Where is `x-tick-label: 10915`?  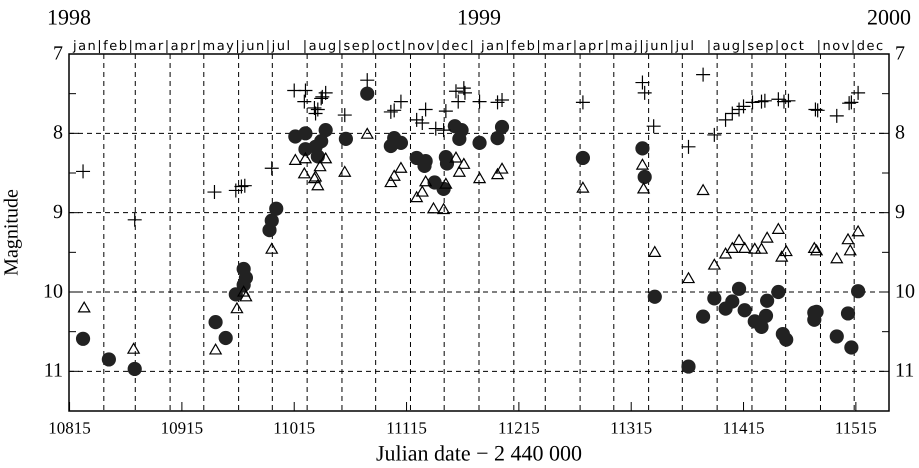
x-tick-label: 10915 is located at coordinates (182, 428).